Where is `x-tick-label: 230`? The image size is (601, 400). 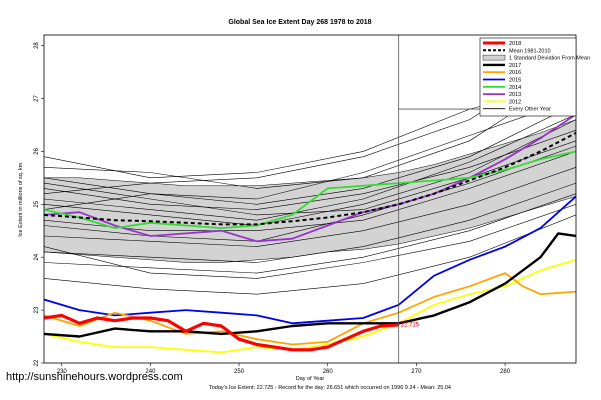
x-tick-label: 230 is located at coordinates (62, 372).